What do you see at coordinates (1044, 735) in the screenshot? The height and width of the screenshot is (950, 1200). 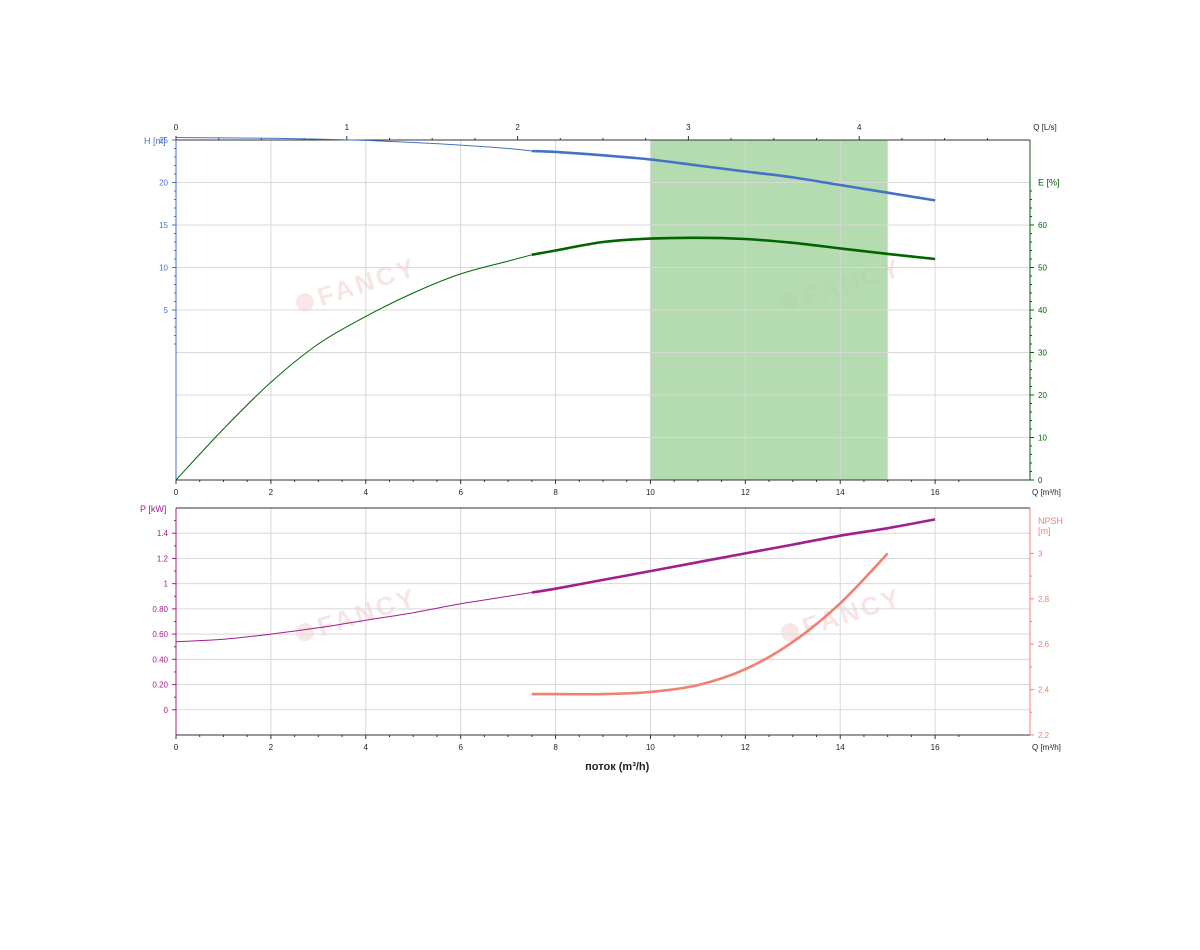 I see `y2-tick-label: 2.2` at bounding box center [1044, 735].